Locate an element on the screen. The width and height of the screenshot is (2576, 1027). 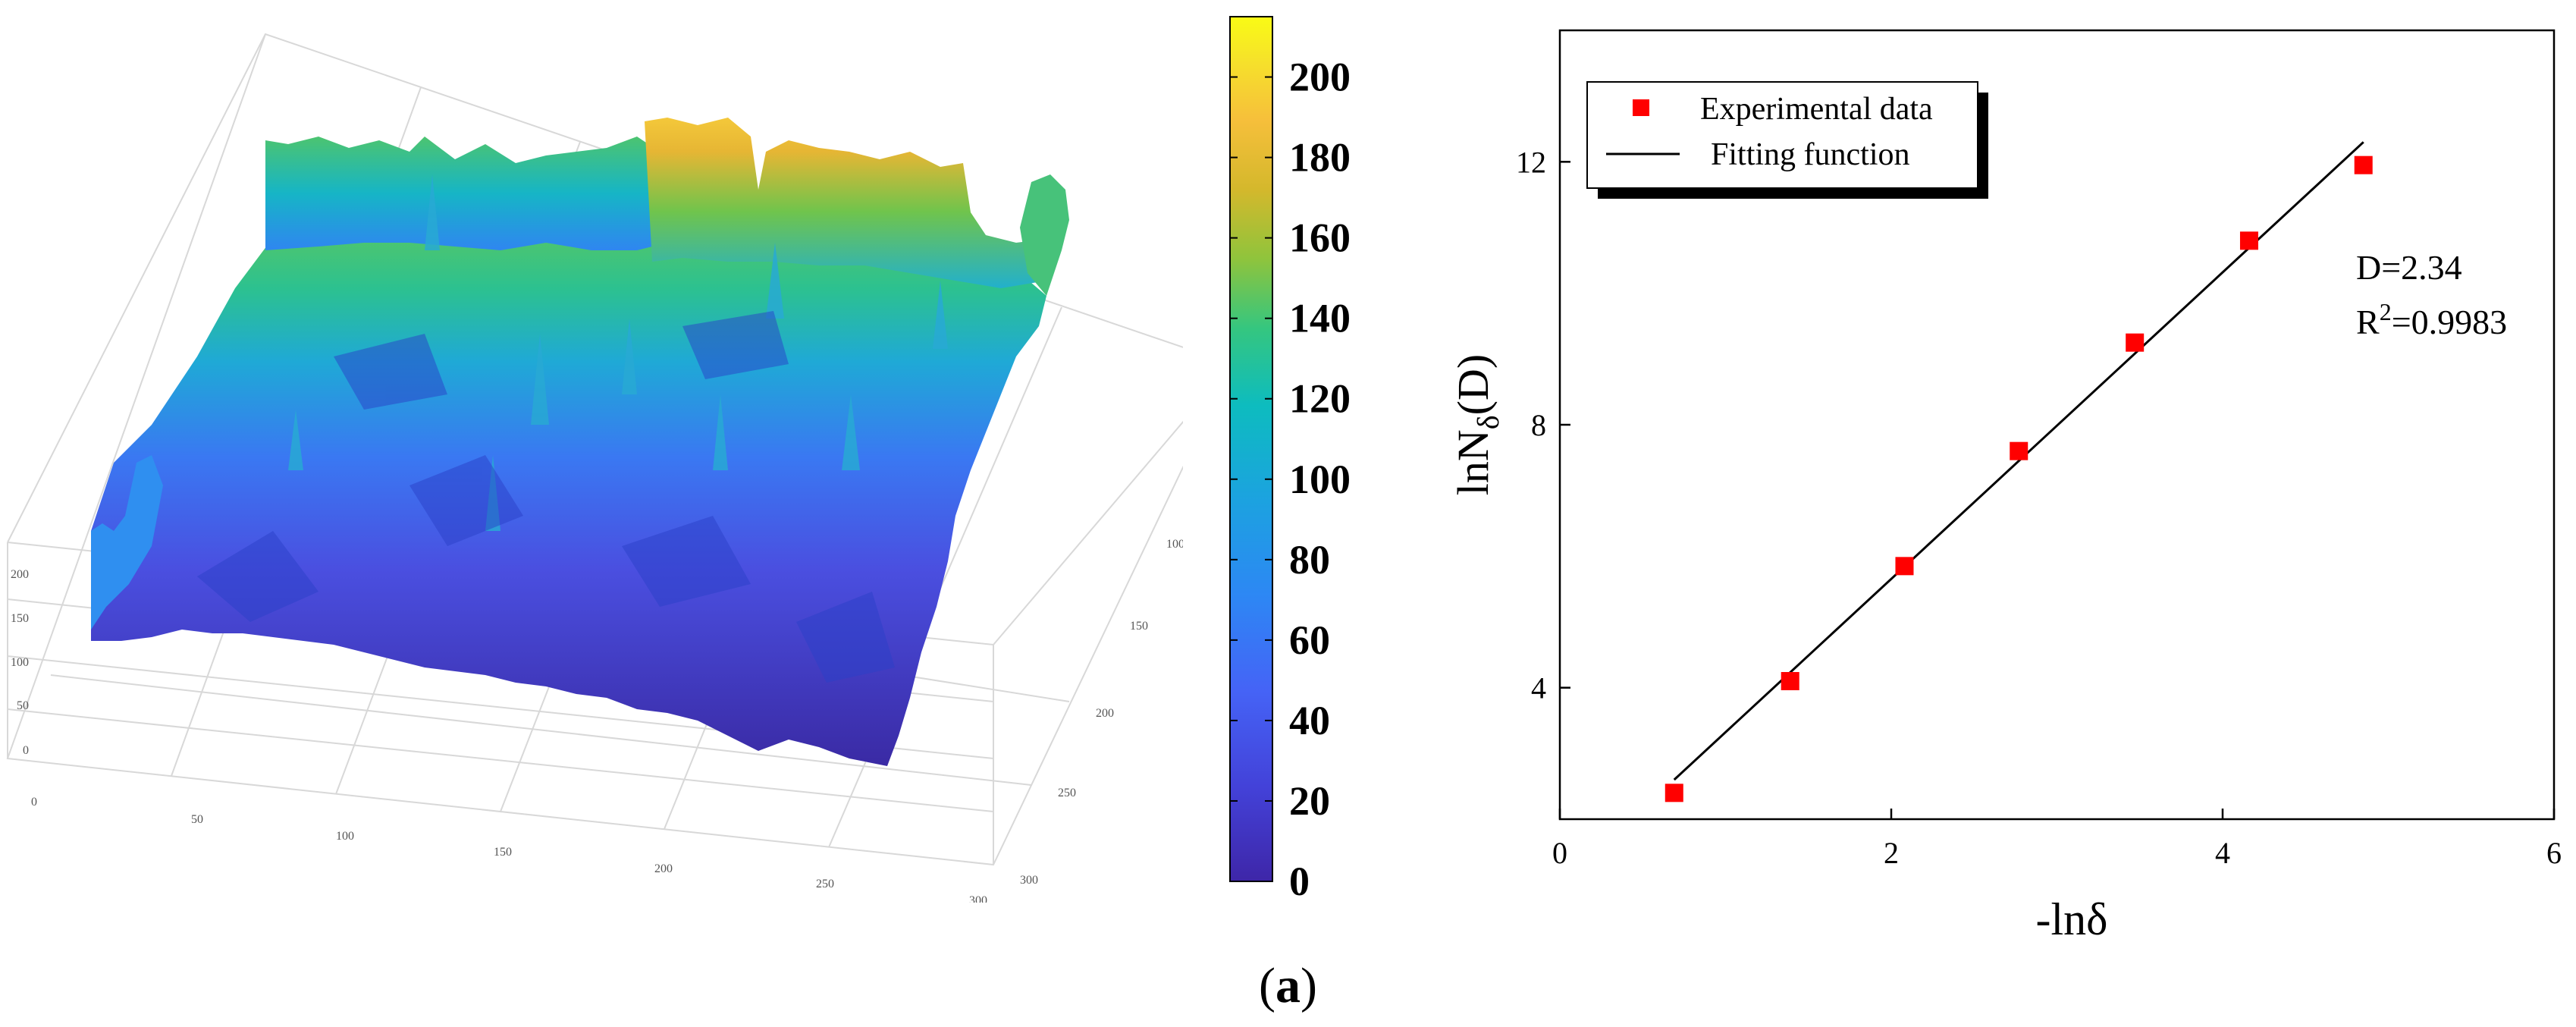
y-axis-label-tail: (D) is located at coordinates (1473, 385).